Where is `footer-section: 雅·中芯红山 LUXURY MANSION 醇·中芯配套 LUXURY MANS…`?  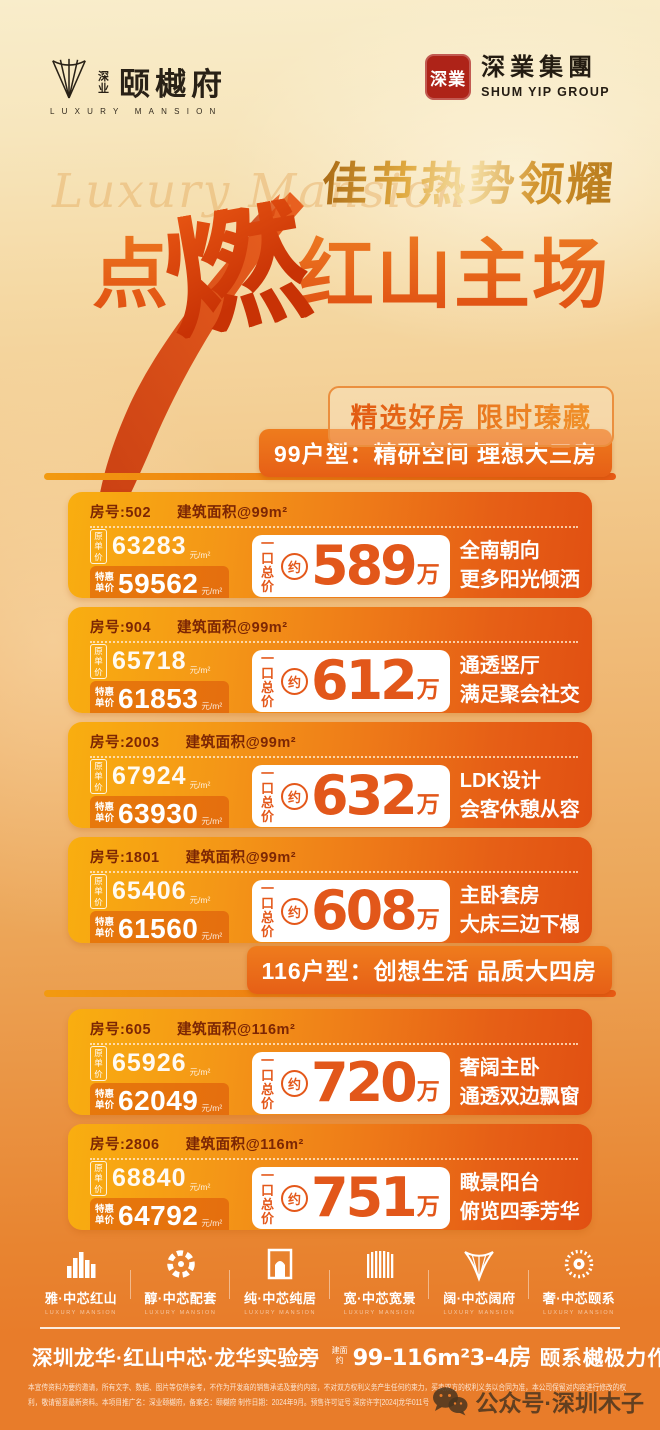 footer-section: 雅·中芯红山 LUXURY MANSION 醇·中芯配套 LUXURY MANS… is located at coordinates (330, 1331).